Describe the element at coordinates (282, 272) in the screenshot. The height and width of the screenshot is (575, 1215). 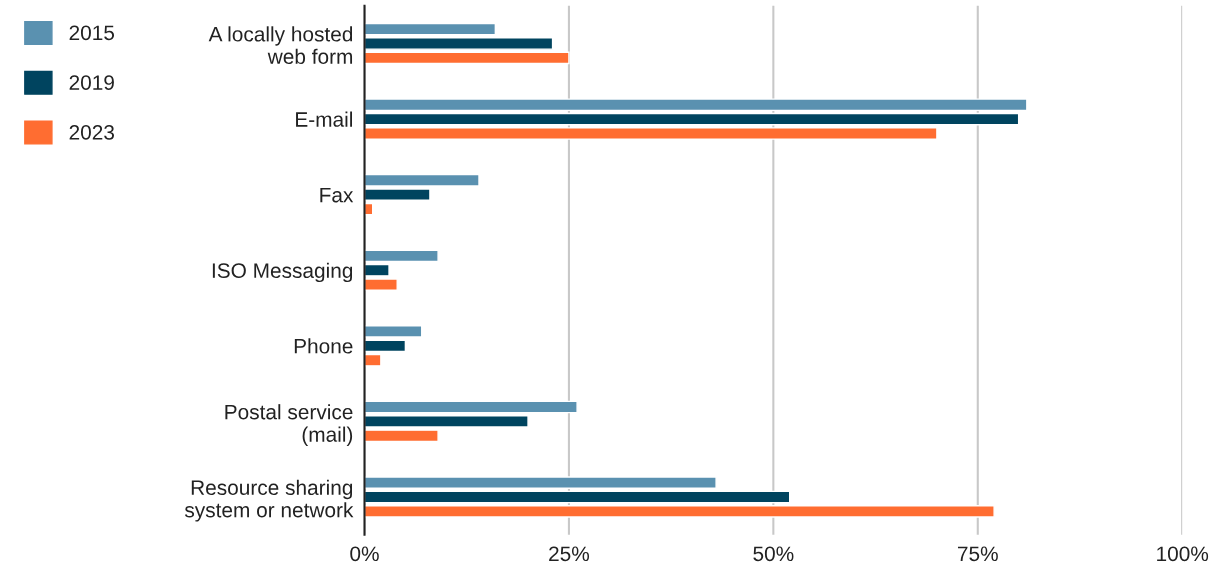
I see `y-tick-label: ISO Messaging` at that location.